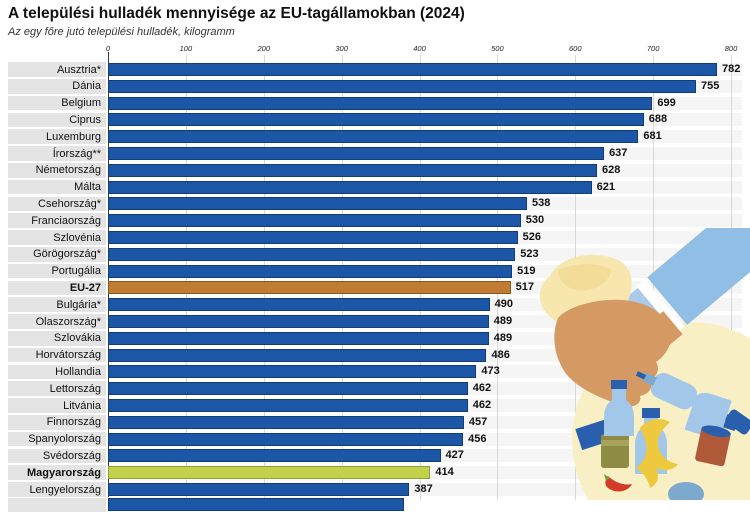  What do you see at coordinates (611, 170) in the screenshot?
I see `value-label: 628` at bounding box center [611, 170].